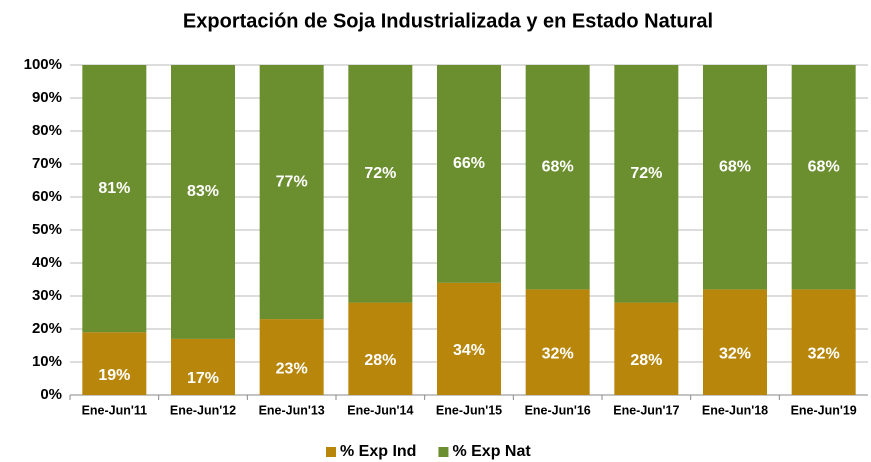 The width and height of the screenshot is (871, 462). What do you see at coordinates (469, 410) in the screenshot?
I see `x-tick-label: Ene-Jun'15` at bounding box center [469, 410].